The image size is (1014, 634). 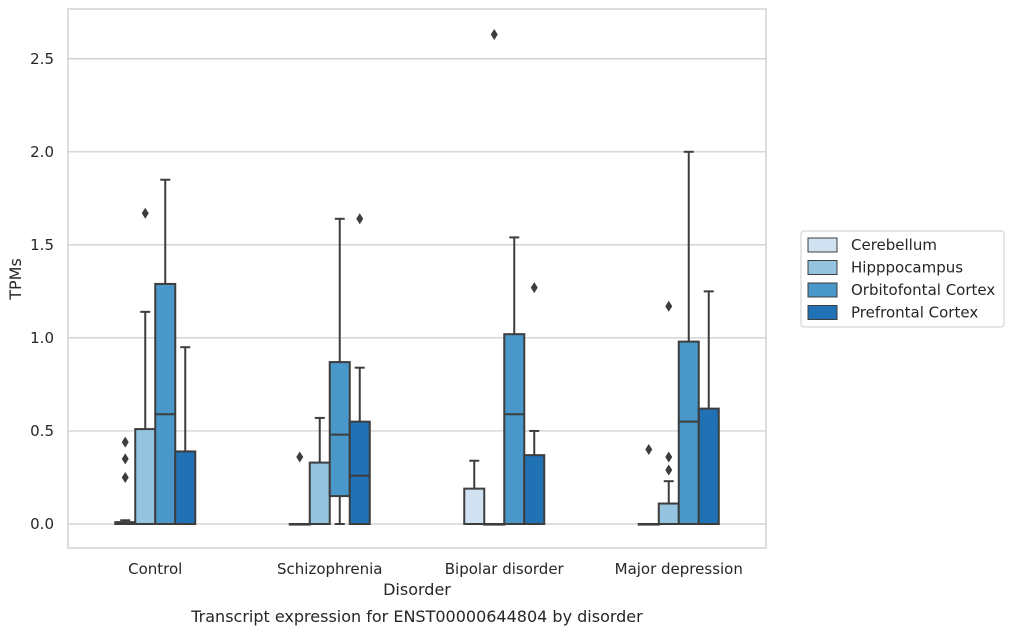 I want to click on x-tick-label: Bipolar disorder, so click(x=505, y=569).